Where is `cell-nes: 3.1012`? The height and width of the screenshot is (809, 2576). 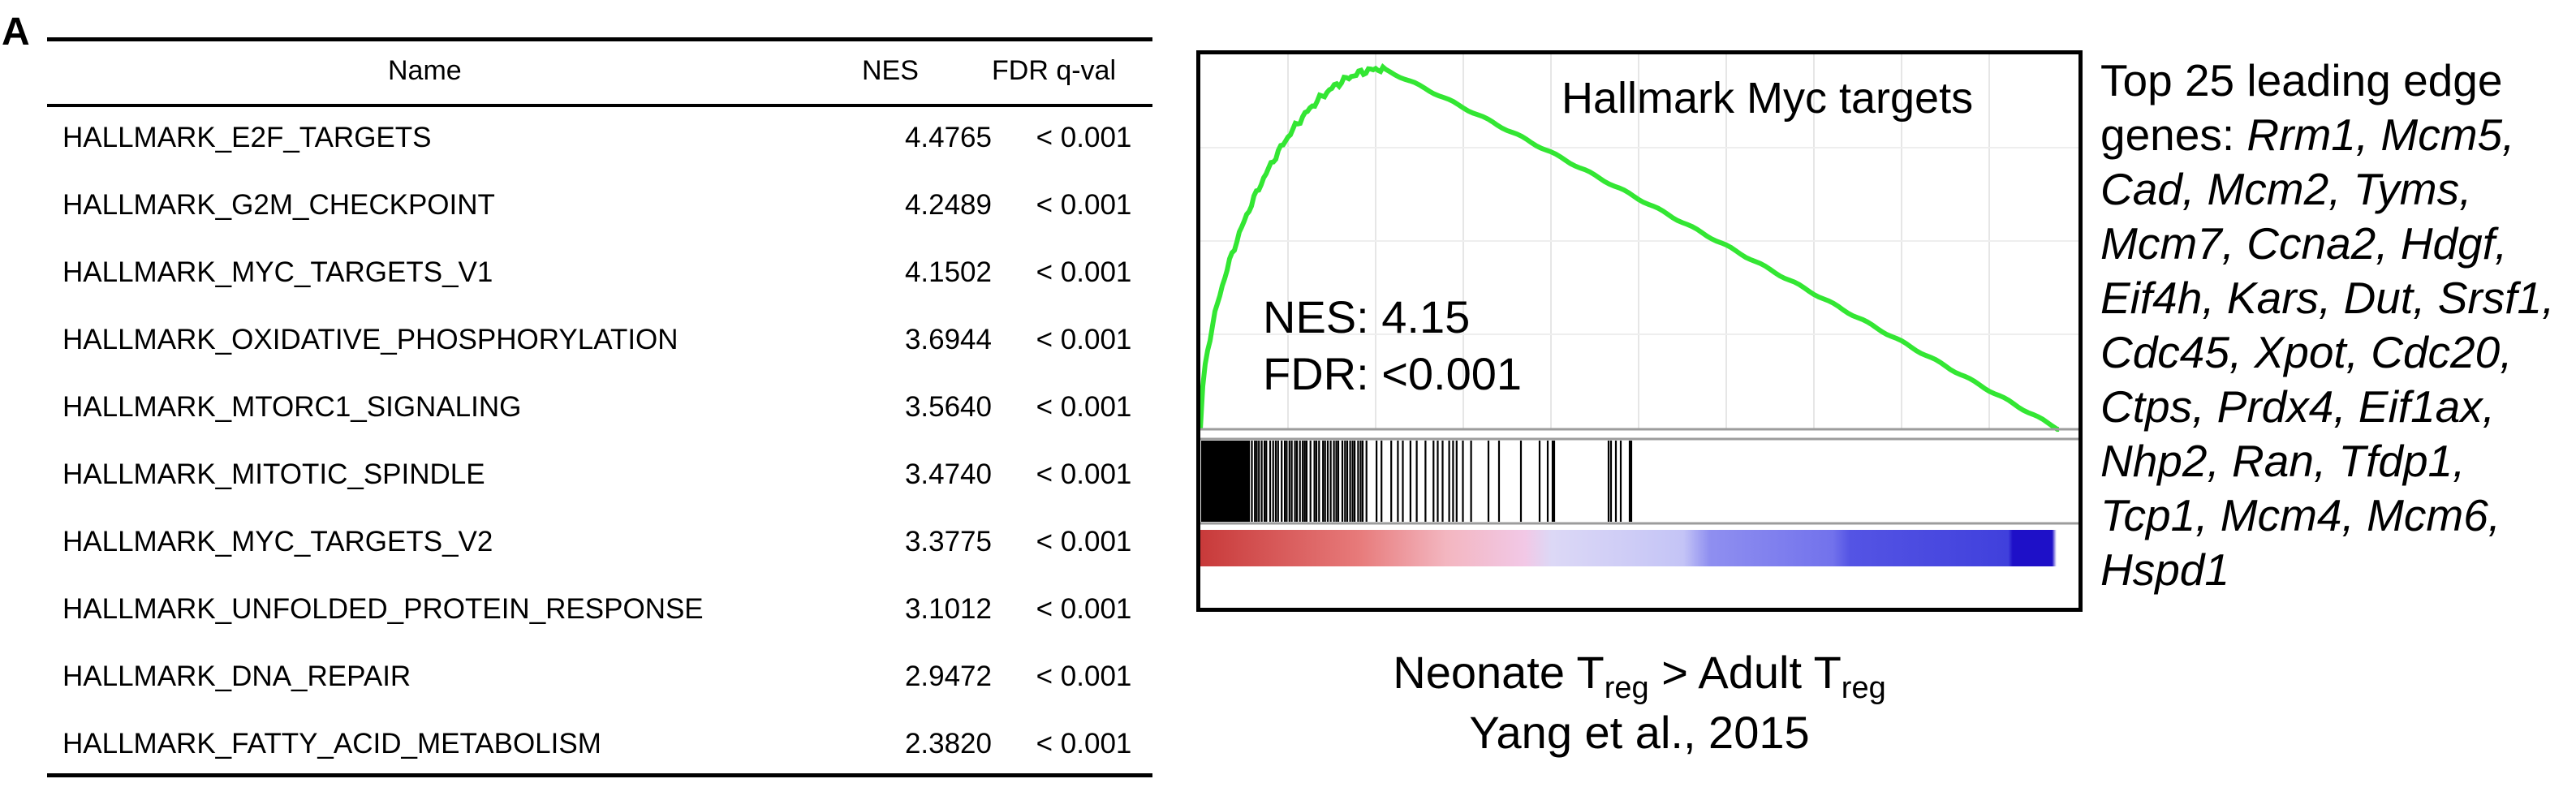 cell-nes: 3.1012 is located at coordinates (948, 609).